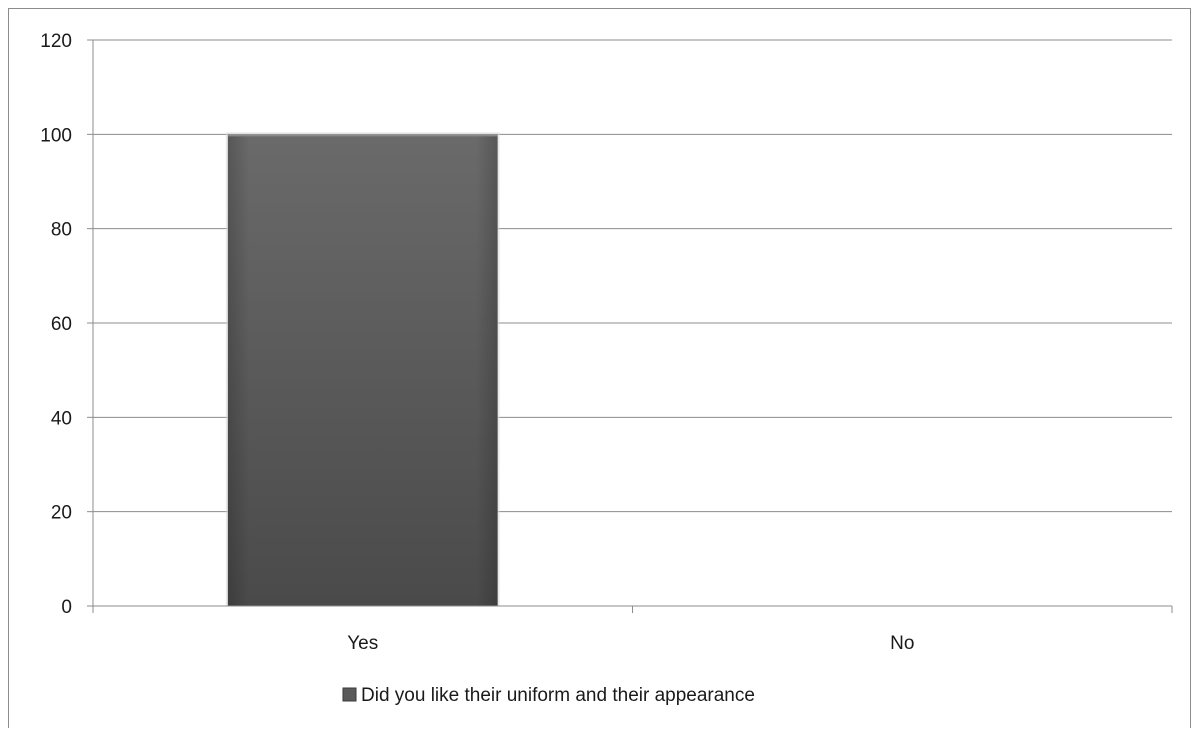 This screenshot has width=1202, height=731. I want to click on y-tick-label: 20, so click(61, 513).